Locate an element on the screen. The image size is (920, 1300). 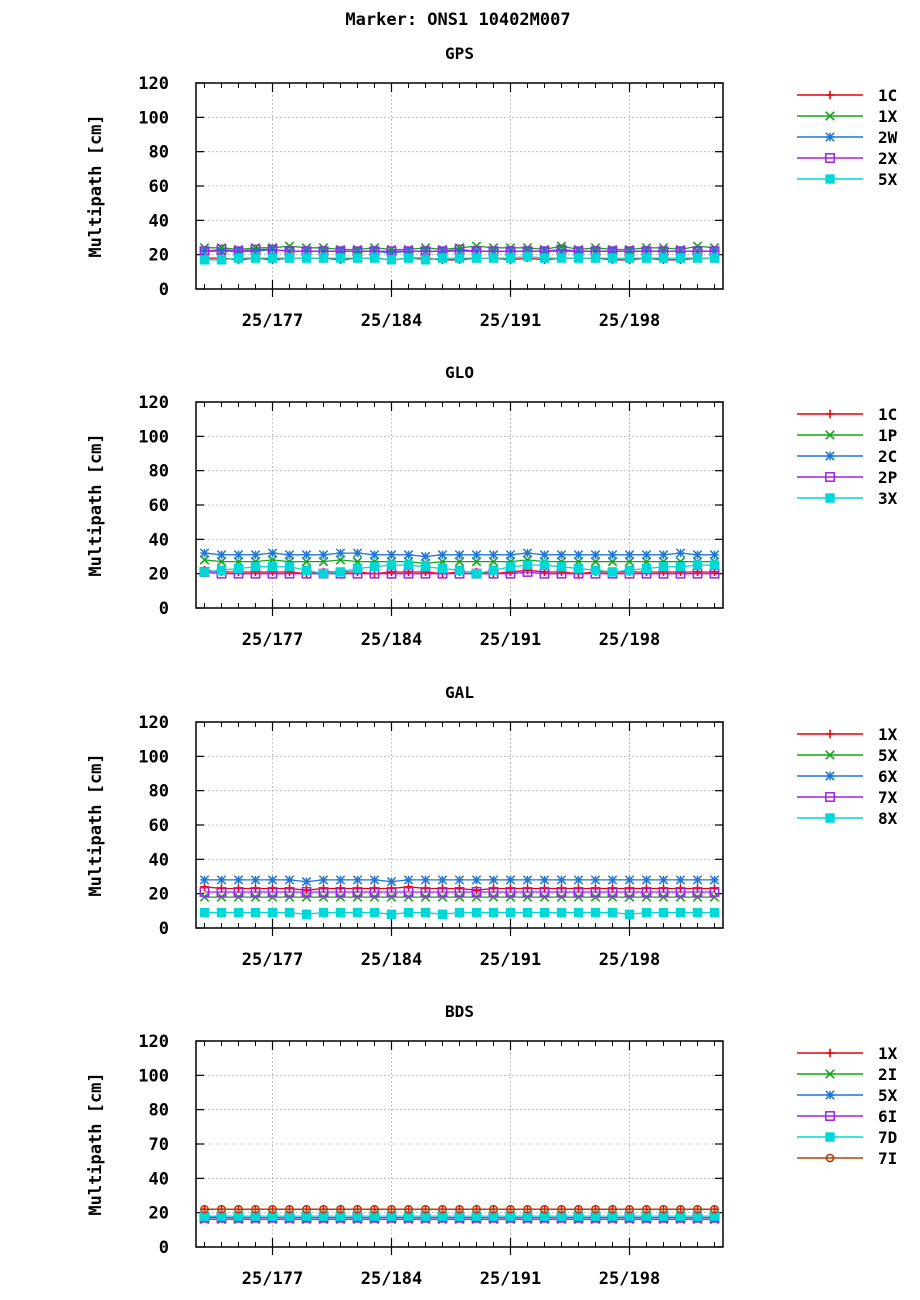
series-7d is located at coordinates (459, 1216).